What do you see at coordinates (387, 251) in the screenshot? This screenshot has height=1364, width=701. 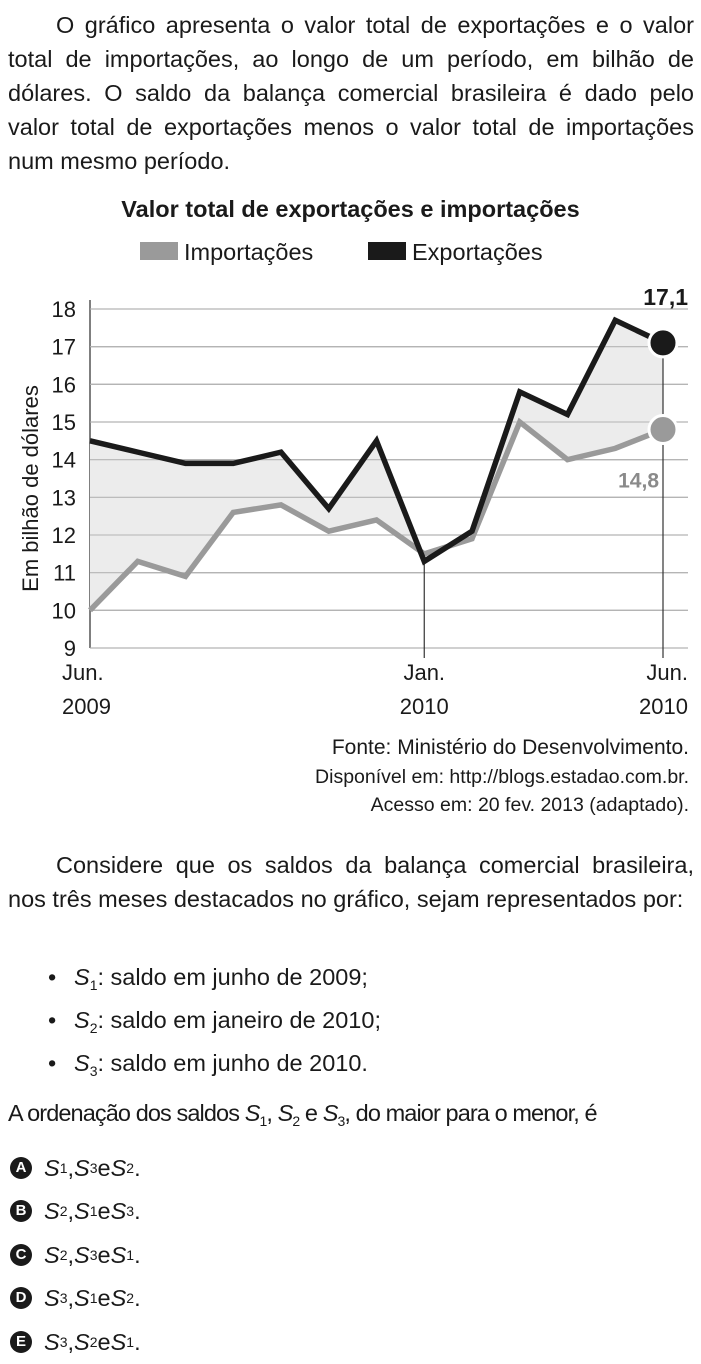 I see `legend-swatch-exportacoes` at bounding box center [387, 251].